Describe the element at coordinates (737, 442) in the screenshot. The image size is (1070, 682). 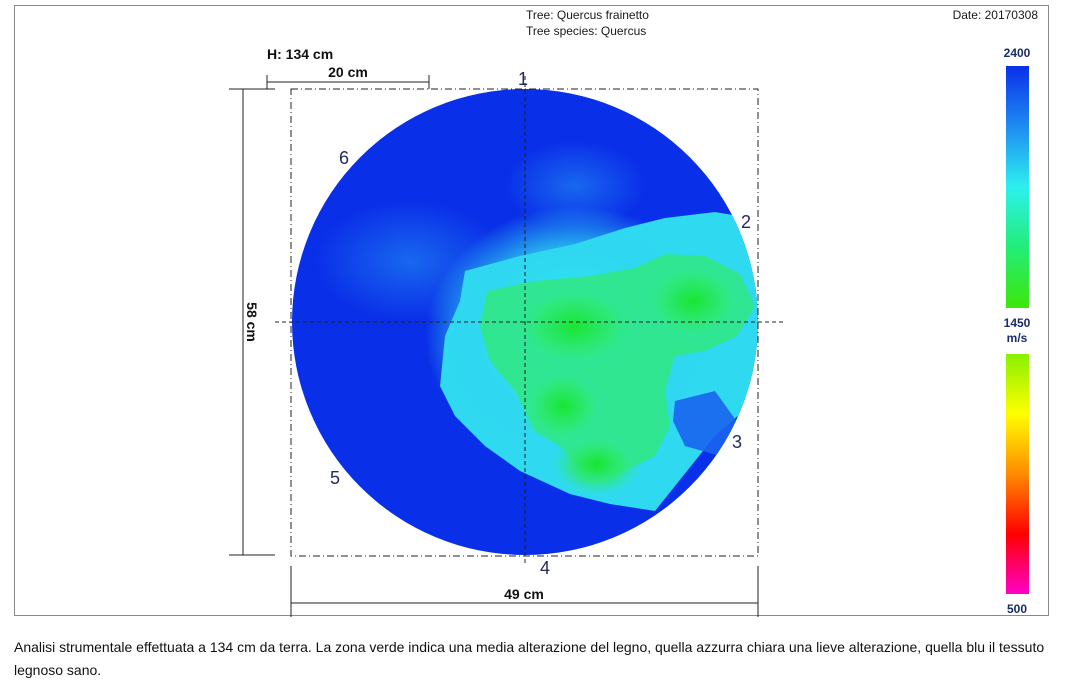
I see `sensor-label-3: 3` at that location.